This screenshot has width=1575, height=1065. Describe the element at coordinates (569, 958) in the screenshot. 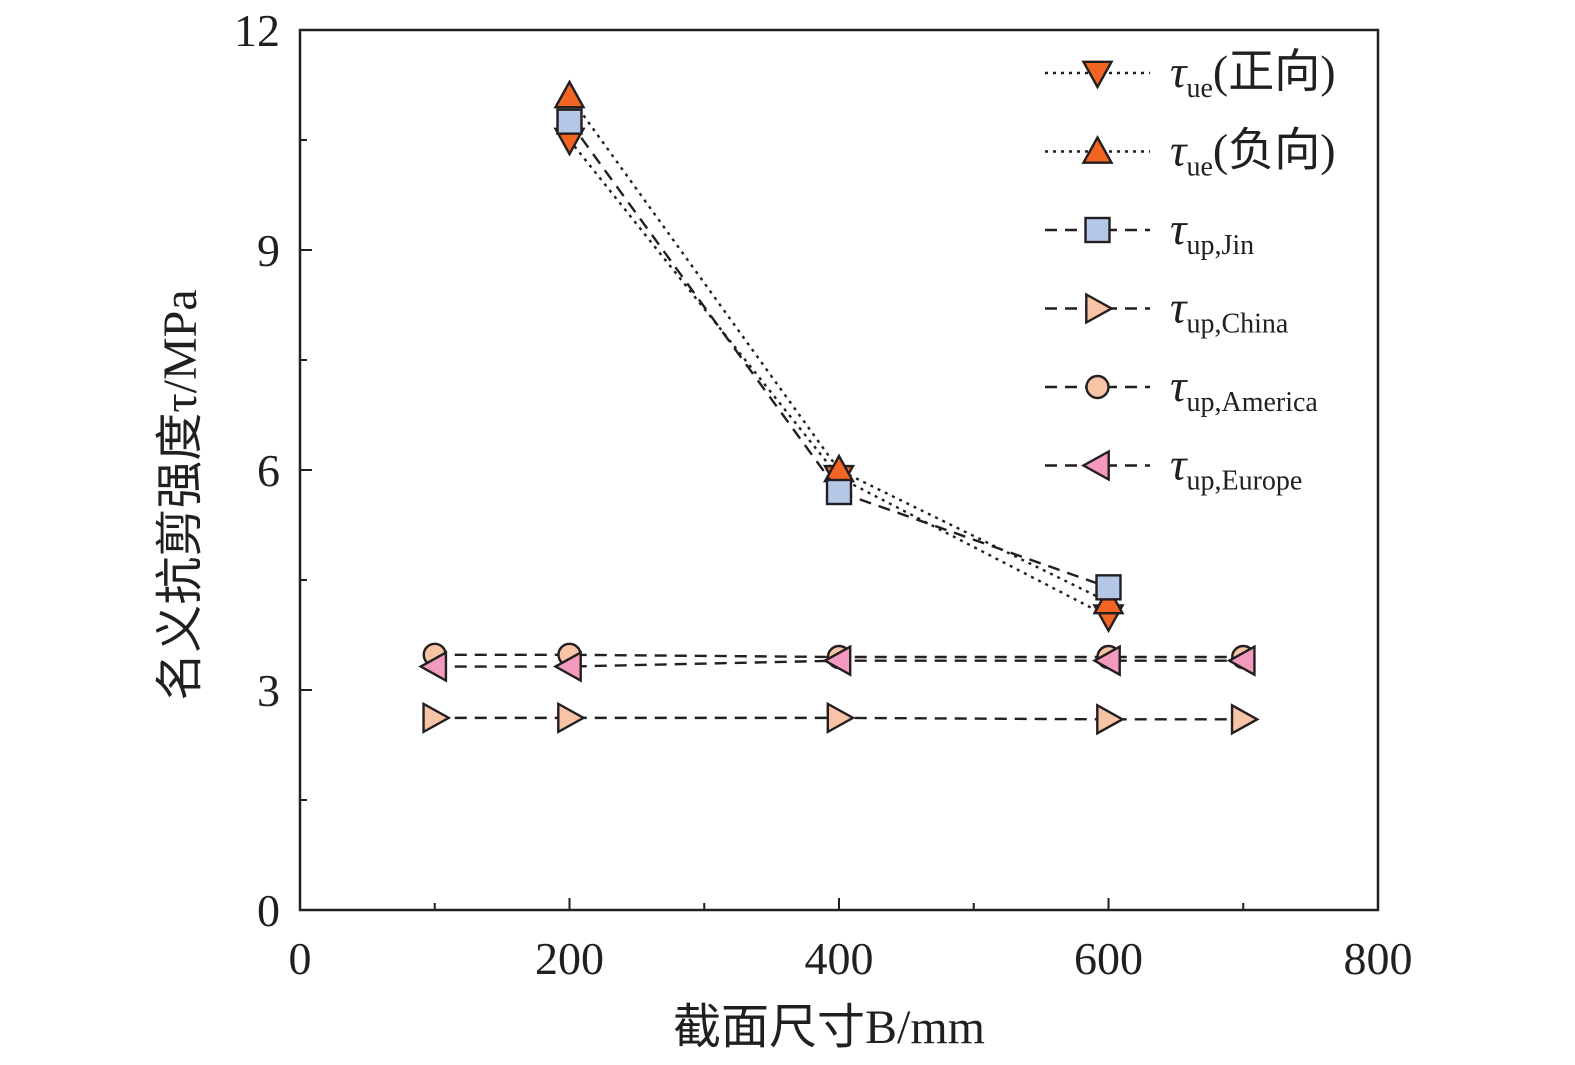

I see `x-tick-label: 200` at that location.